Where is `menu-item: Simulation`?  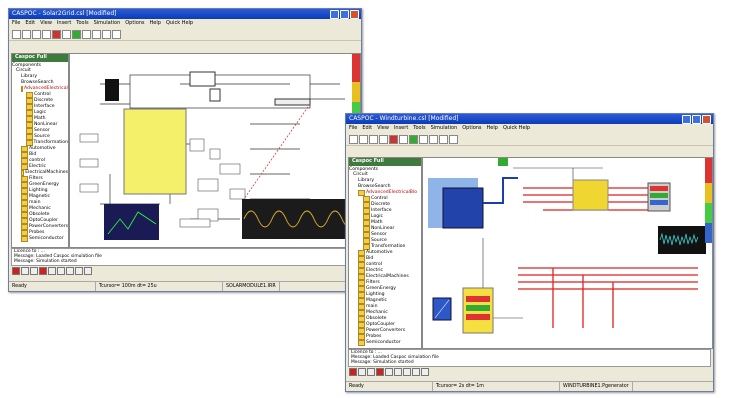
menu-item: Simulation is located at coordinates (444, 128).